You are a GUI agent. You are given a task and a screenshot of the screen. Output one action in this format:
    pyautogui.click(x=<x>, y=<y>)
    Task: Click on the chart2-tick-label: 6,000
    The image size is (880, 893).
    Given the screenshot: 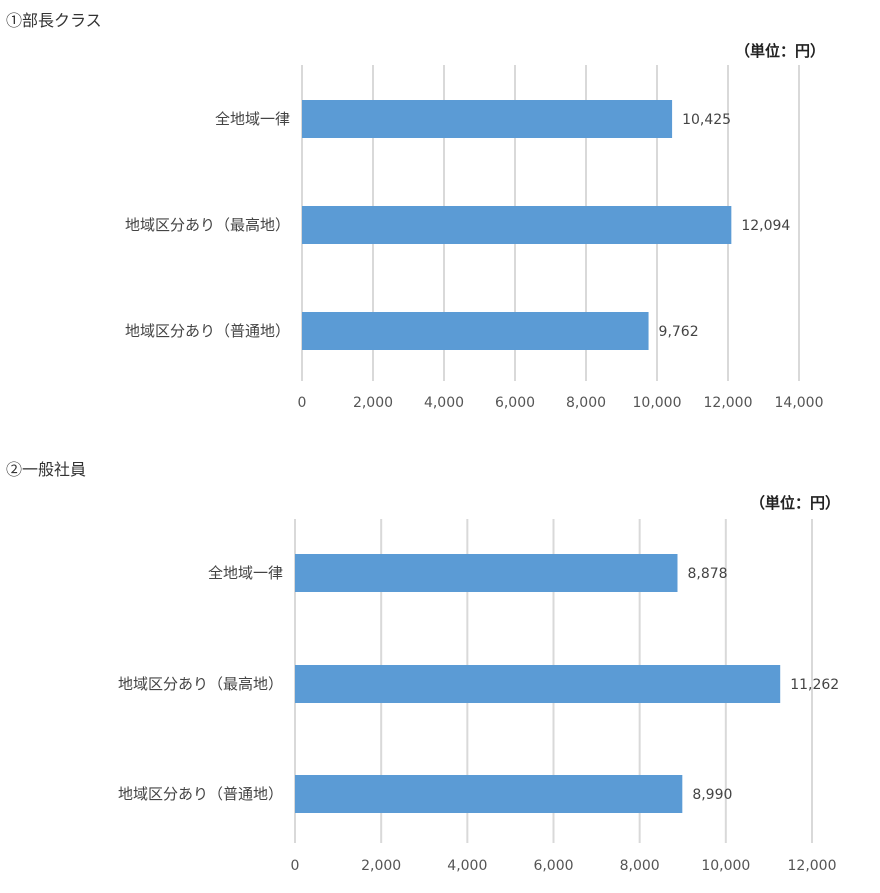 What is the action you would take?
    pyautogui.click(x=553, y=866)
    